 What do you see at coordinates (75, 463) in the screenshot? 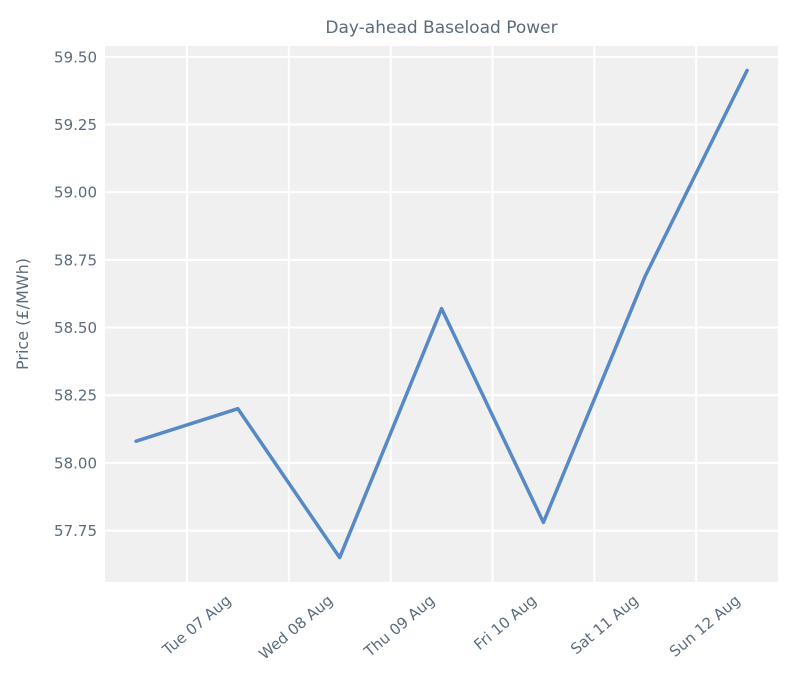
I see `y-tick-label: 58.00` at bounding box center [75, 463].